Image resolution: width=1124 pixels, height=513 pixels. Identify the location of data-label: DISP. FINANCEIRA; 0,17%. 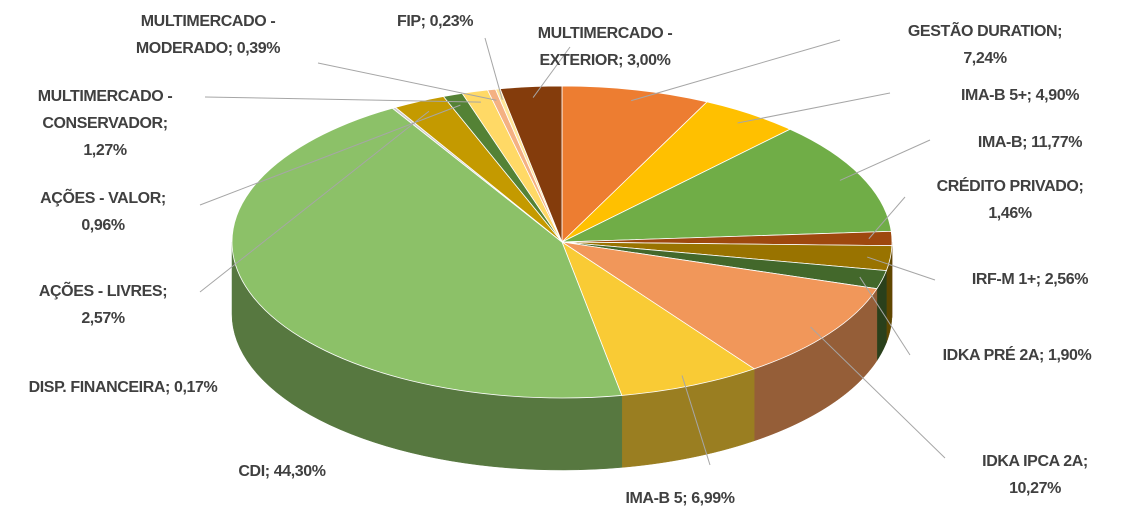
(123, 387).